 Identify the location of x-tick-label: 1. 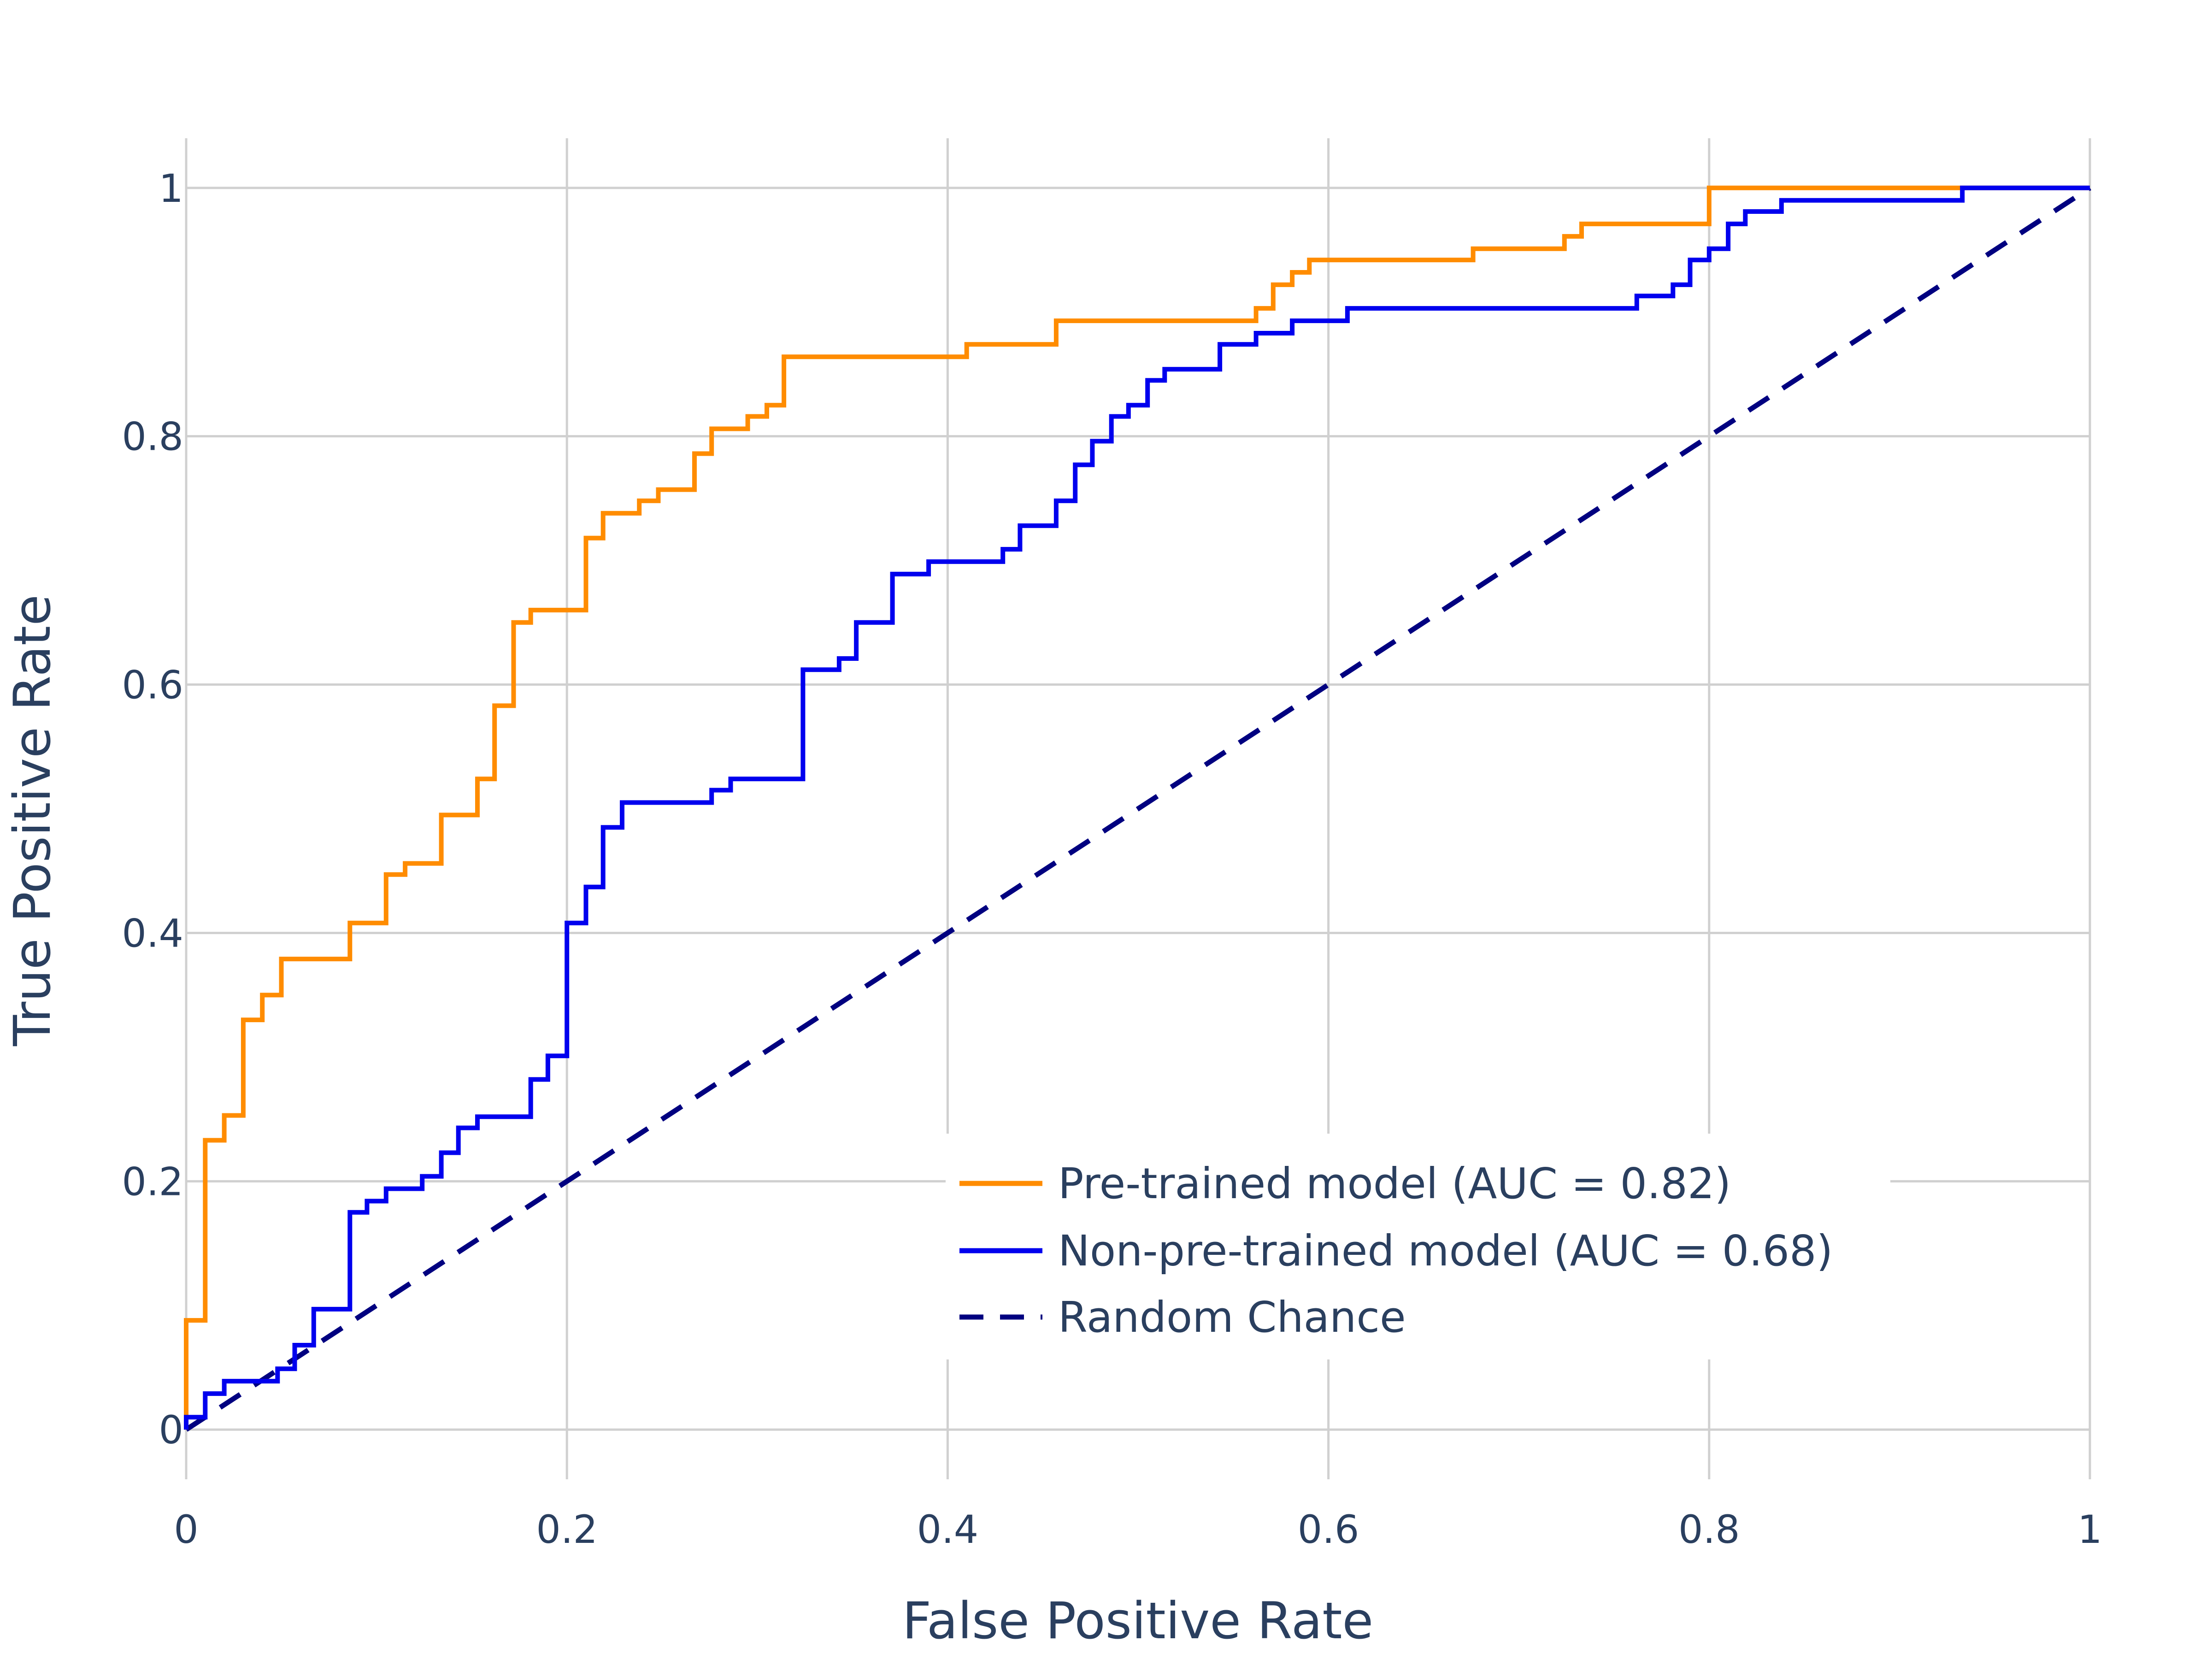
(2089, 1529).